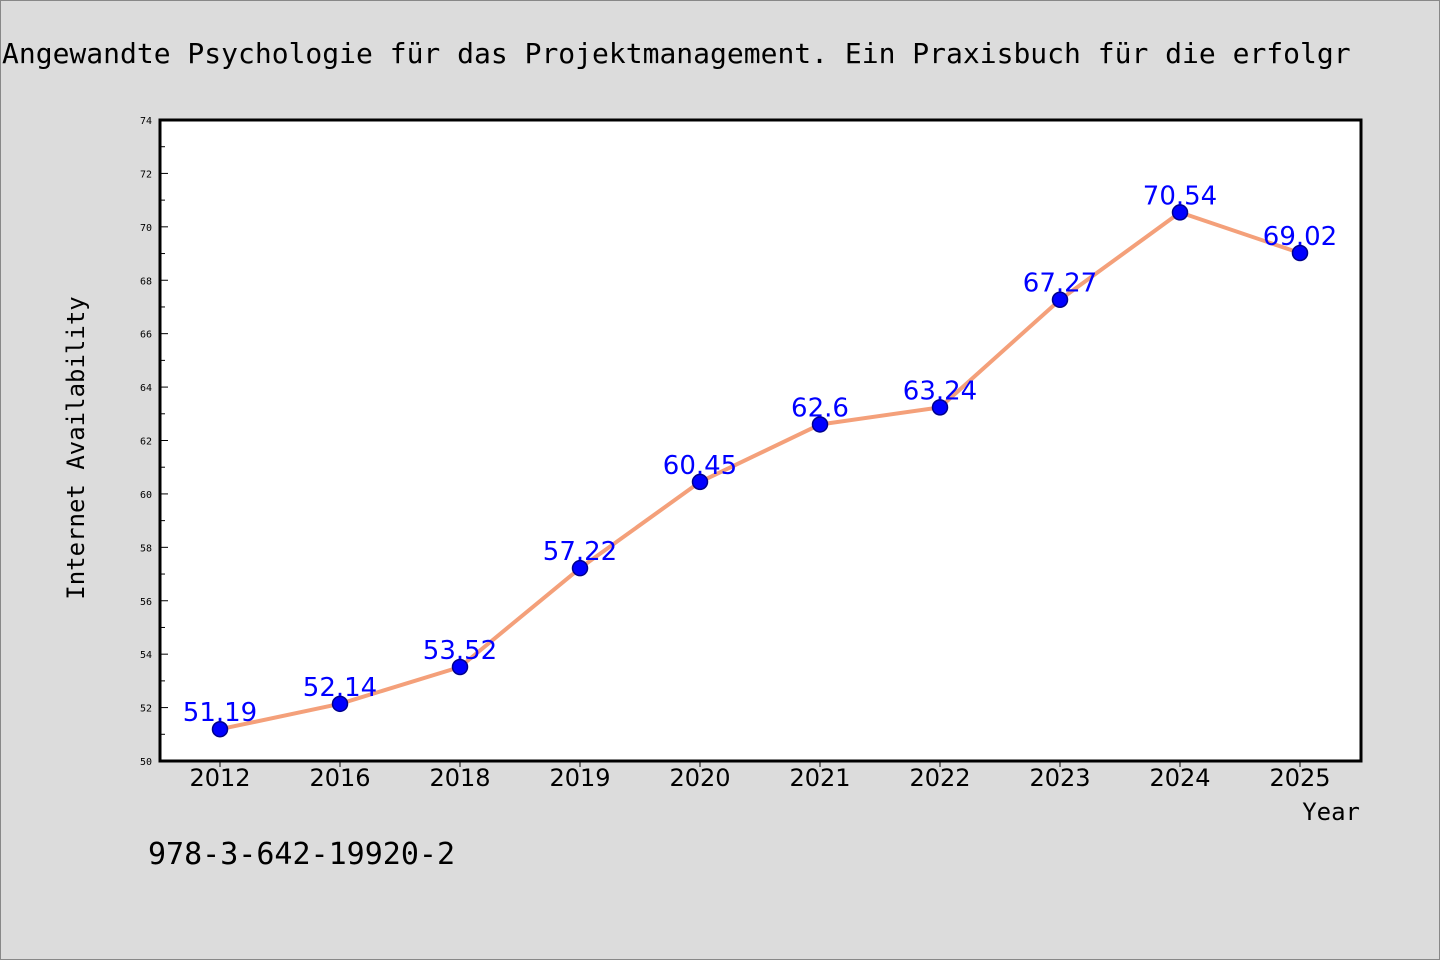  Describe the element at coordinates (146, 442) in the screenshot. I see `y-tick-label: 62` at that location.